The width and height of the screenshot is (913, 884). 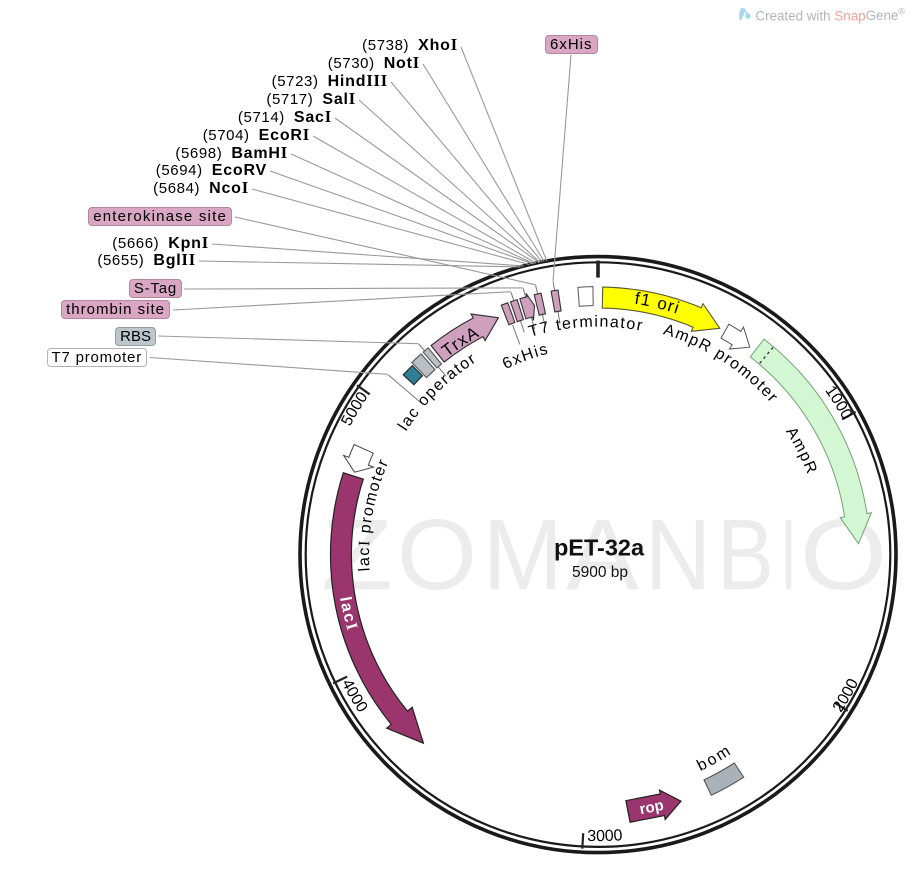 What do you see at coordinates (788, 555) in the screenshot?
I see `svg-text: I` at bounding box center [788, 555].